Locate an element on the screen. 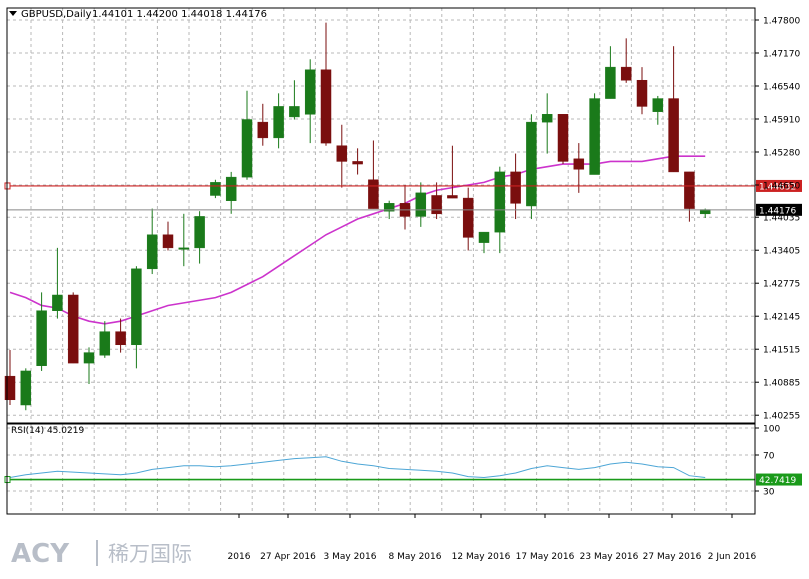  price-level-tag is located at coordinates (779, 185).